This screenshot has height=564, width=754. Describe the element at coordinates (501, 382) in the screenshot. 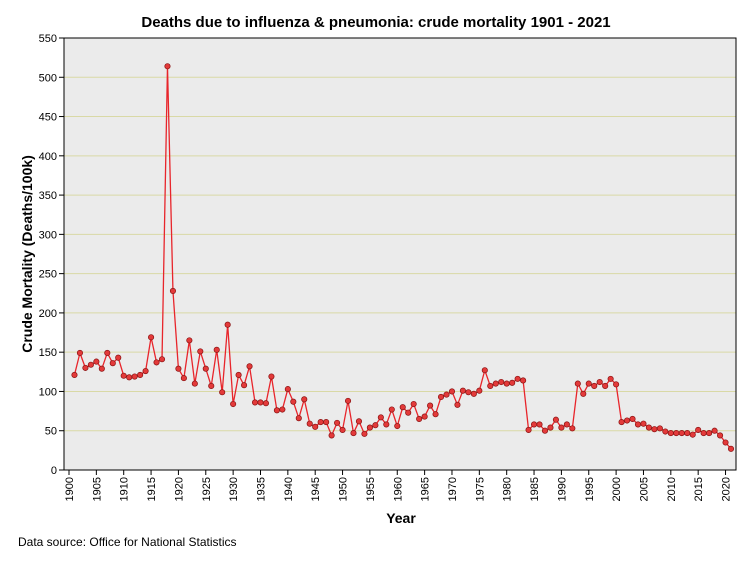

I see `data-point-1979` at that location.